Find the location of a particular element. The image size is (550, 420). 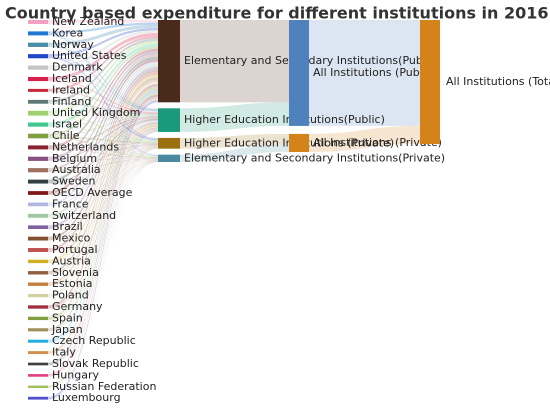

country-label: Portugal is located at coordinates (75, 249).